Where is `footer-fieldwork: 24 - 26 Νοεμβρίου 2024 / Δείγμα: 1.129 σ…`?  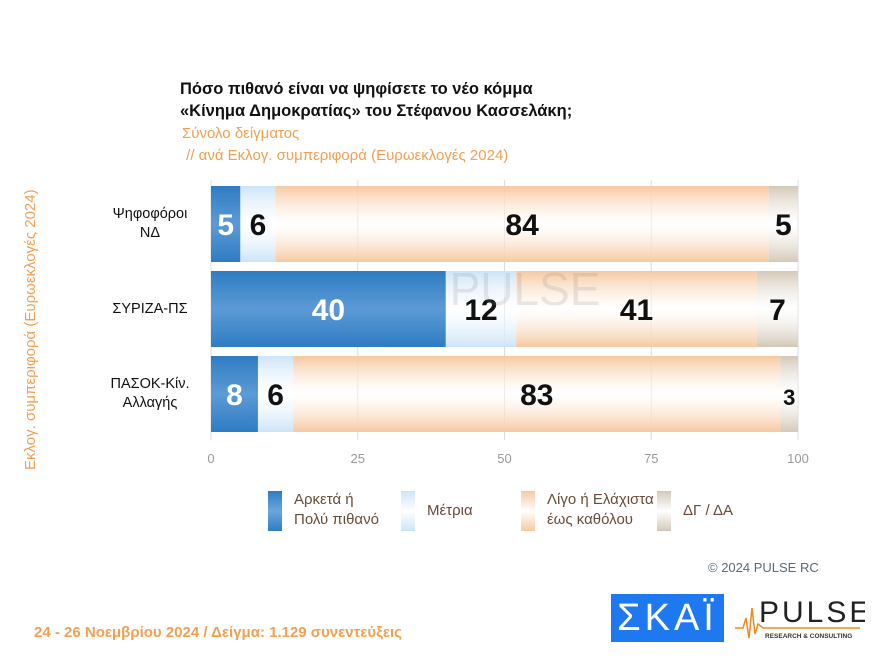
footer-fieldwork: 24 - 26 Νοεμβρίου 2024 / Δείγμα: 1.129 σ… is located at coordinates (218, 632).